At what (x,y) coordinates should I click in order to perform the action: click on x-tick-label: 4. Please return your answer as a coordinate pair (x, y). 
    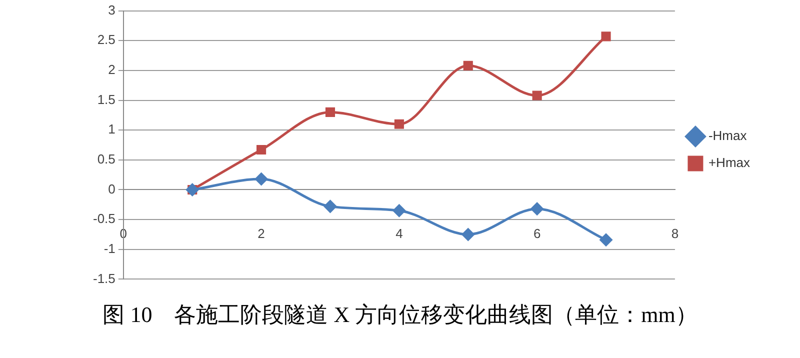
    Looking at the image, I should click on (399, 234).